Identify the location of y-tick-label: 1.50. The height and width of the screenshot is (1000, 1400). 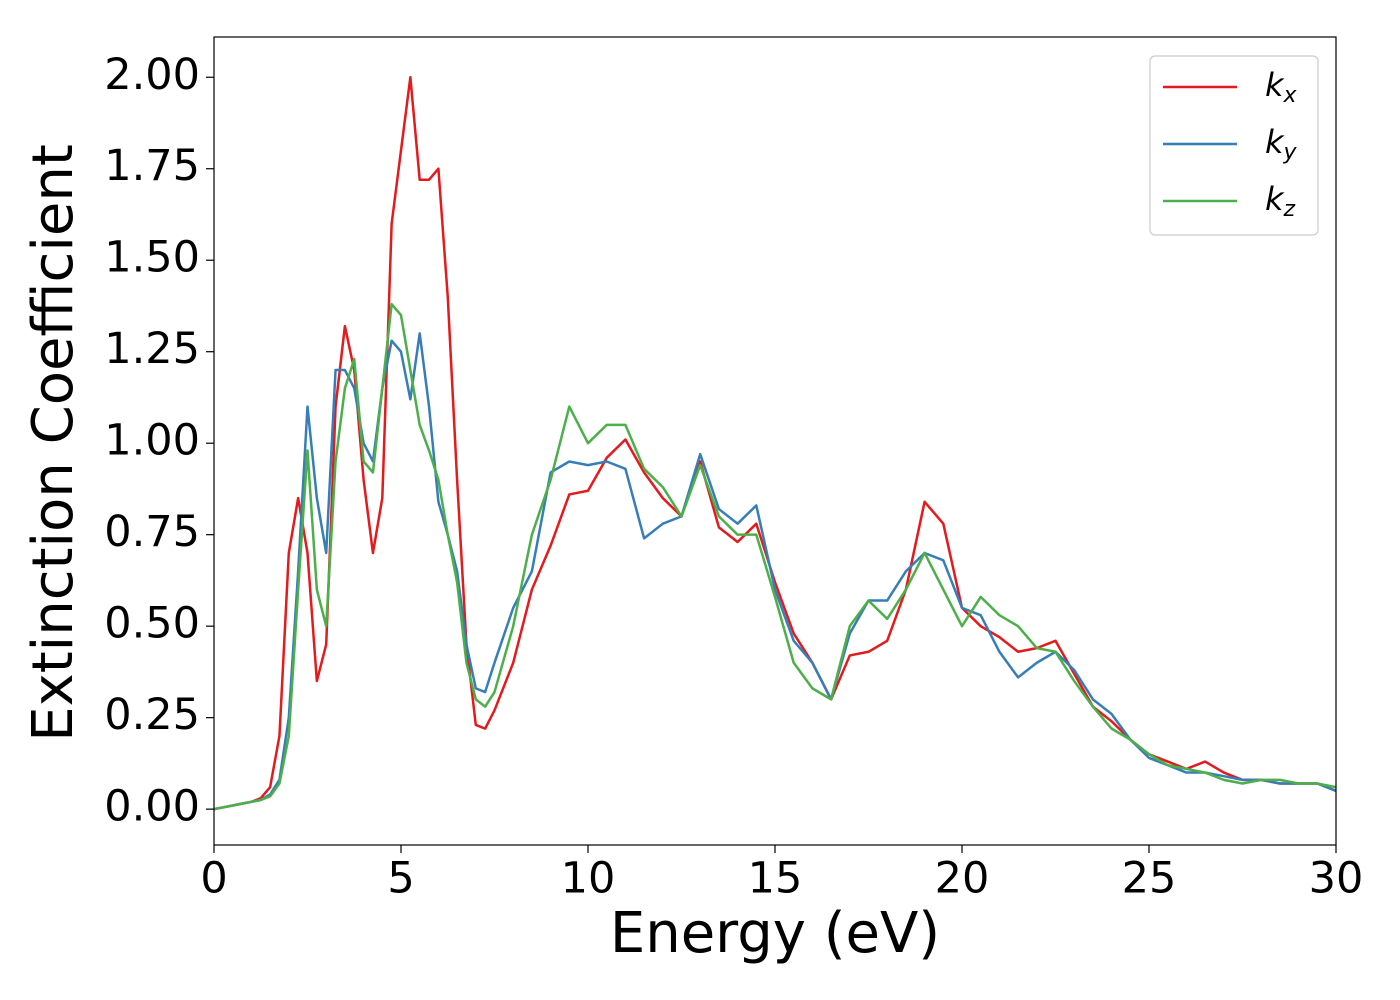
(152, 258).